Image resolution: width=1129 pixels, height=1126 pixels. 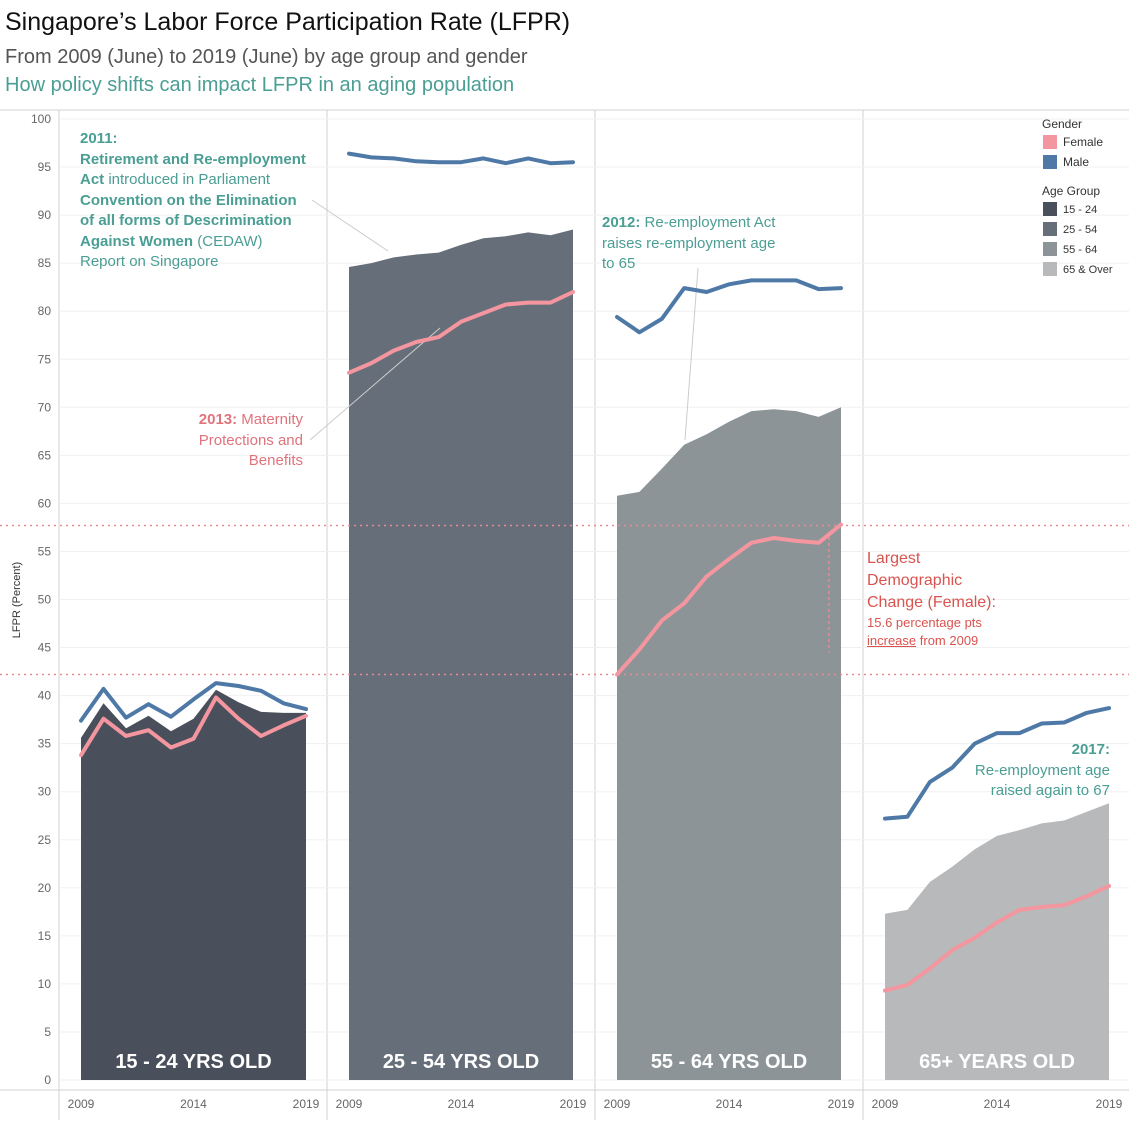 I want to click on annotation-2017-line2: raised again to 67, so click(x=1050, y=790).